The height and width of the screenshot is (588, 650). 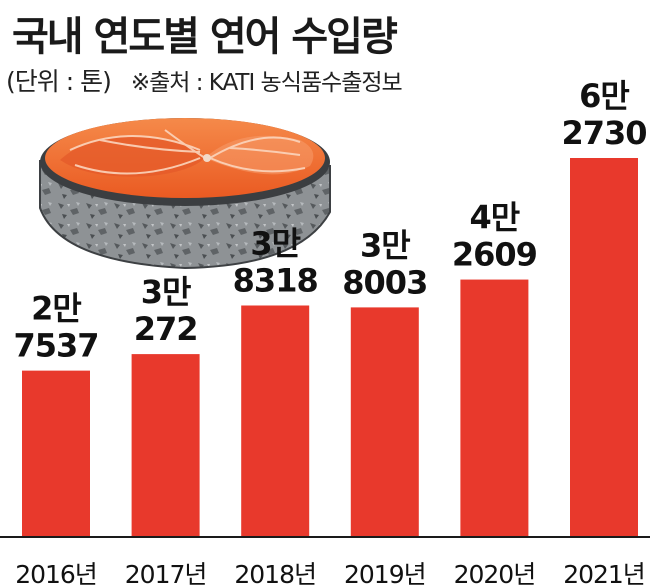 I want to click on salmon-steak-illustration, so click(x=185, y=194).